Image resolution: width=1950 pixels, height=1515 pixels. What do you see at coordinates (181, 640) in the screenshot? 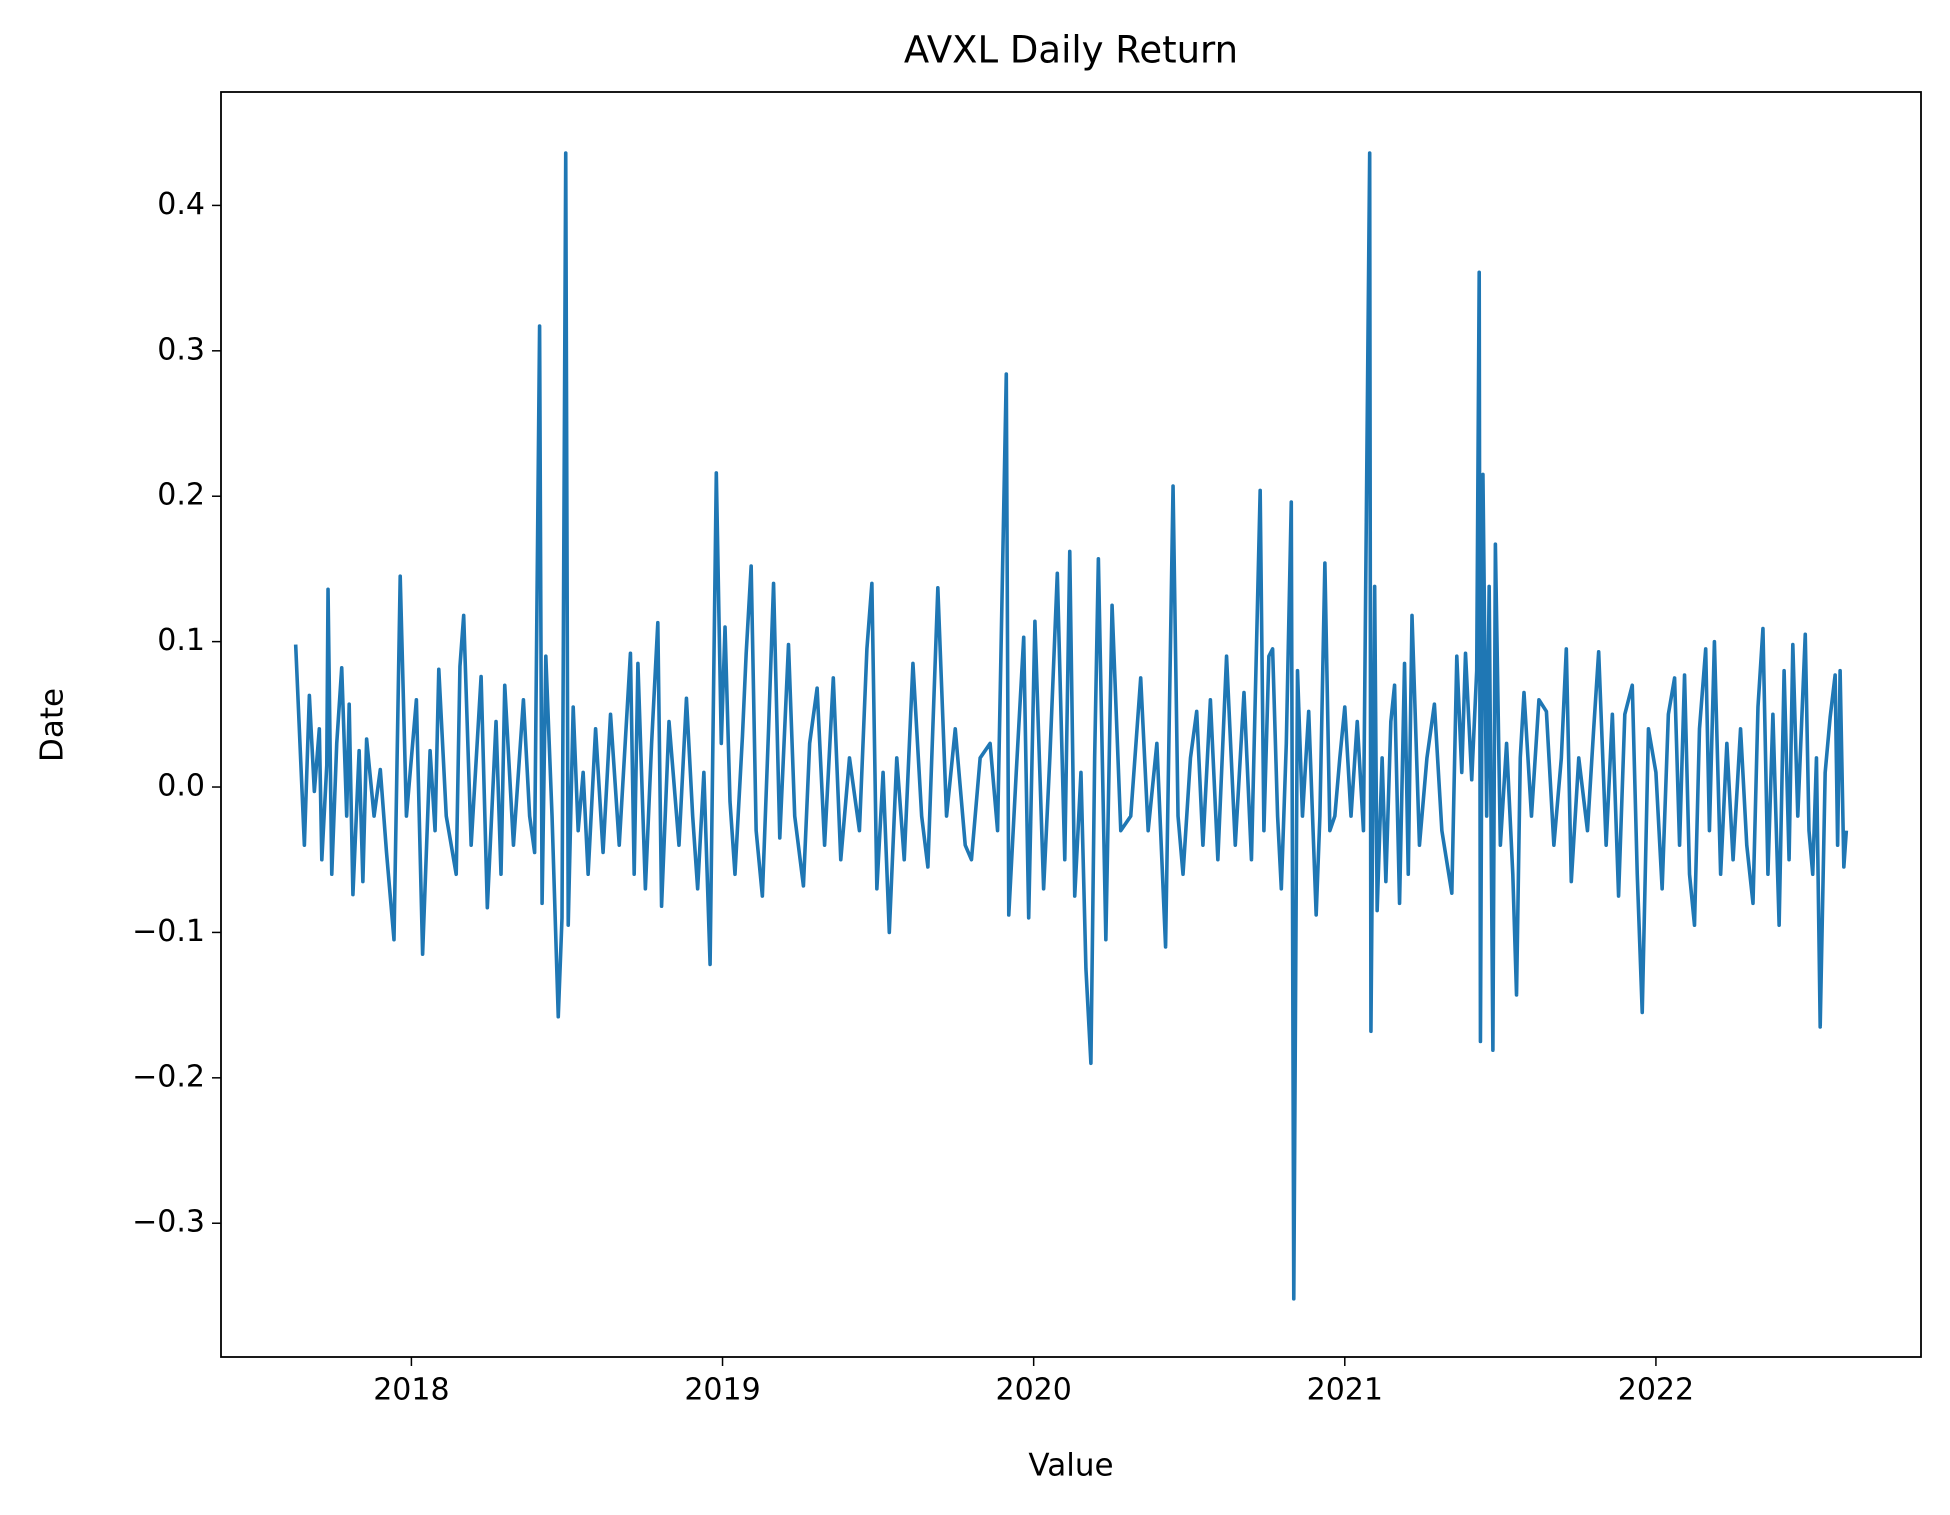
I see `y-tick-label: 0.1` at bounding box center [181, 640].